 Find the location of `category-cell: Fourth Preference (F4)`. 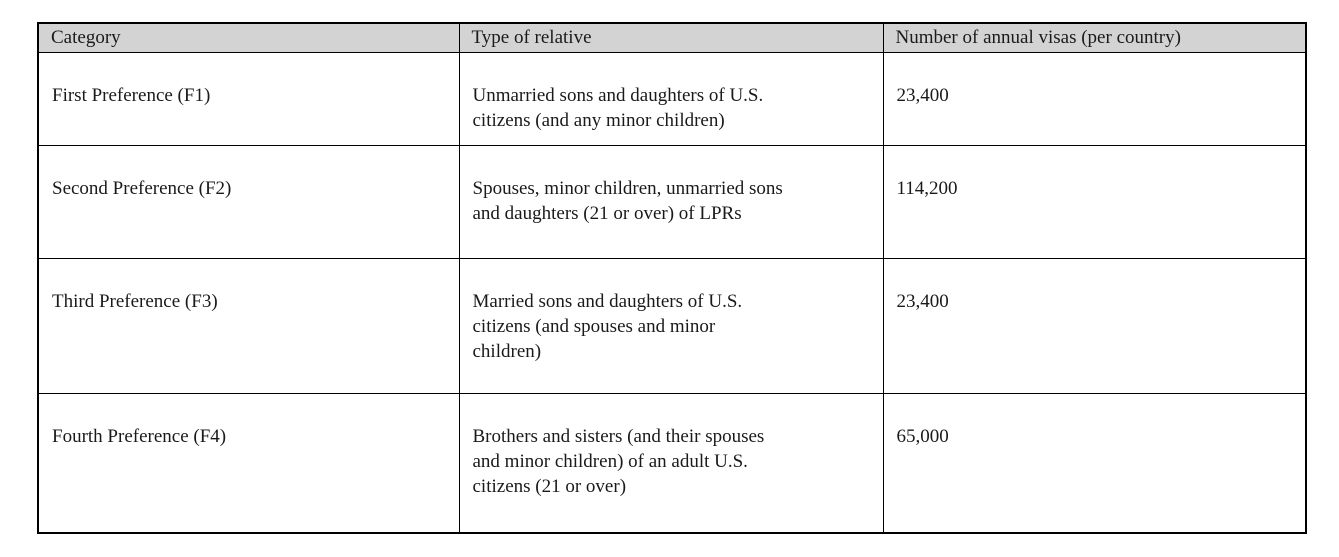

category-cell: Fourth Preference (F4) is located at coordinates (248, 463).